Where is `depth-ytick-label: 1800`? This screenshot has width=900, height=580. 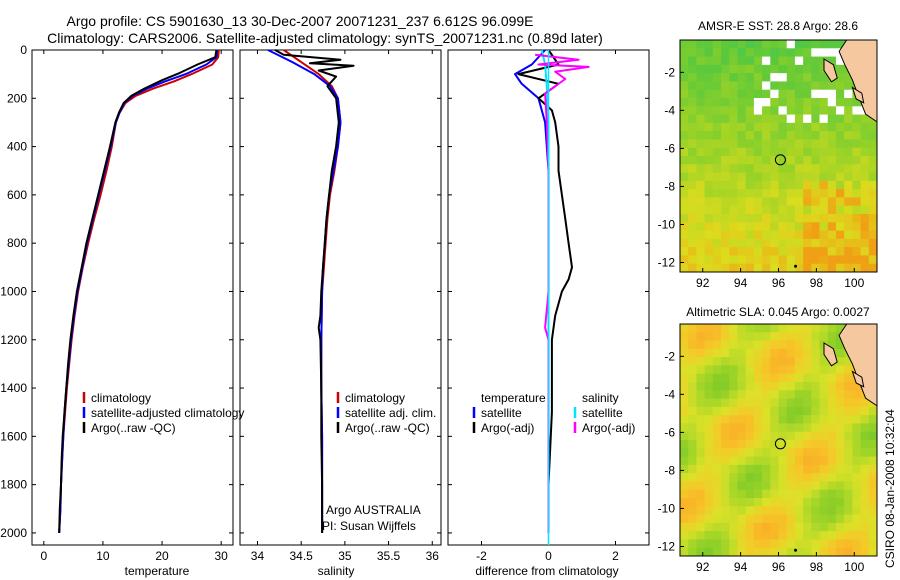
depth-ytick-label: 1800 is located at coordinates (13, 485).